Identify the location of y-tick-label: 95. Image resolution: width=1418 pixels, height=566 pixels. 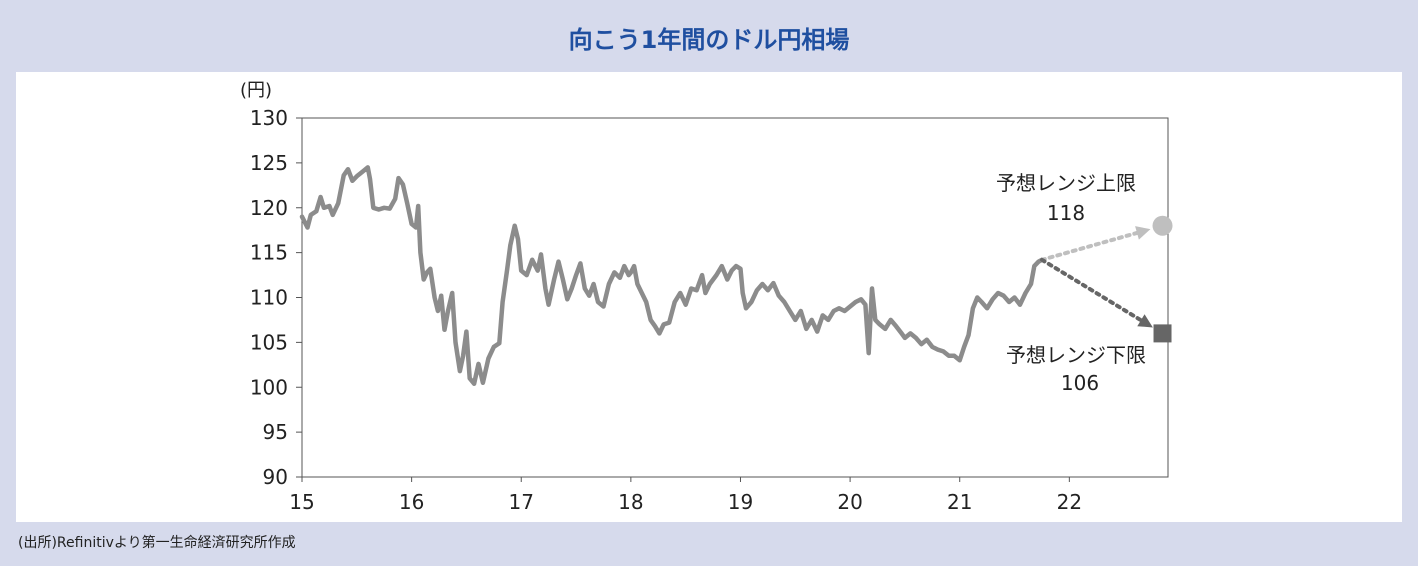
(275, 432).